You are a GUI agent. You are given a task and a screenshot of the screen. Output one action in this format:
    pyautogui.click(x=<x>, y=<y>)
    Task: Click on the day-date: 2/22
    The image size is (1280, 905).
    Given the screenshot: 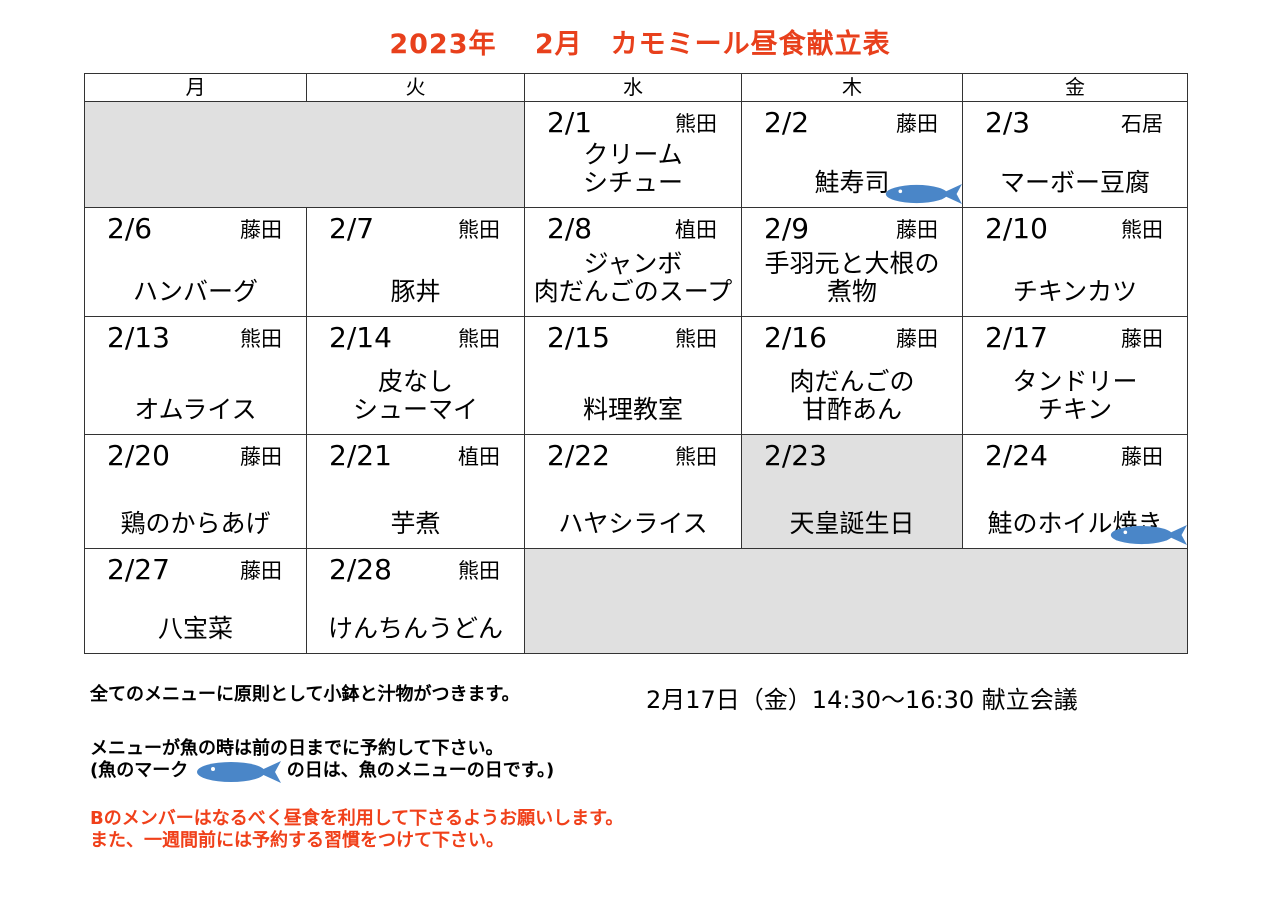 What is the action you would take?
    pyautogui.click(x=578, y=455)
    